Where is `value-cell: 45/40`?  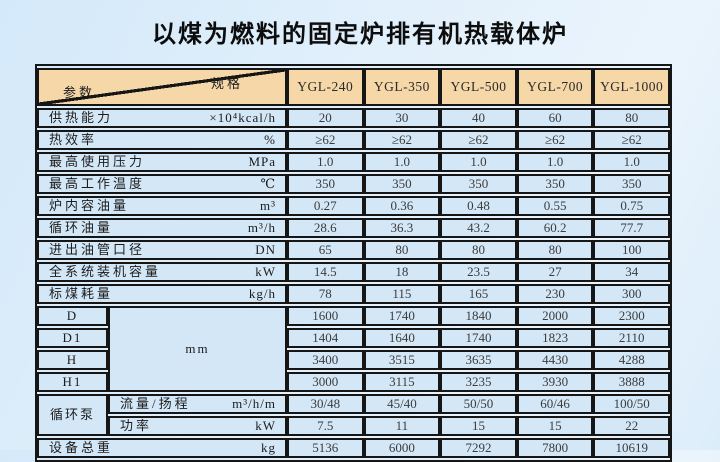
value-cell: 45/40 is located at coordinates (402, 404).